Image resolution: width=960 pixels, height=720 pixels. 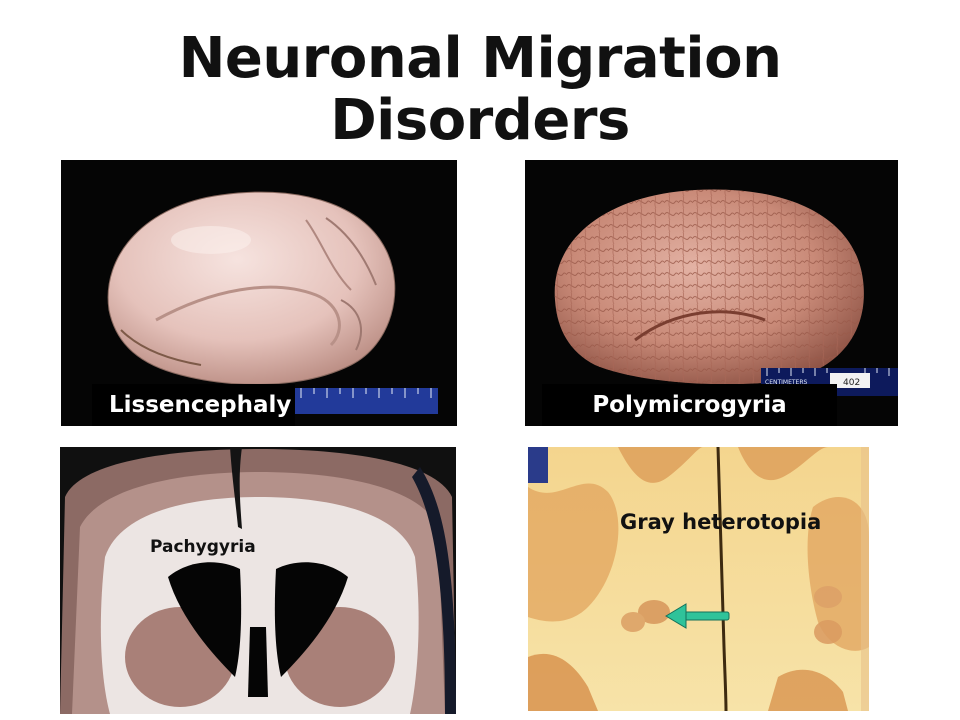 What do you see at coordinates (480, 58) in the screenshot?
I see `title-line-1: Neuronal Migration` at bounding box center [480, 58].